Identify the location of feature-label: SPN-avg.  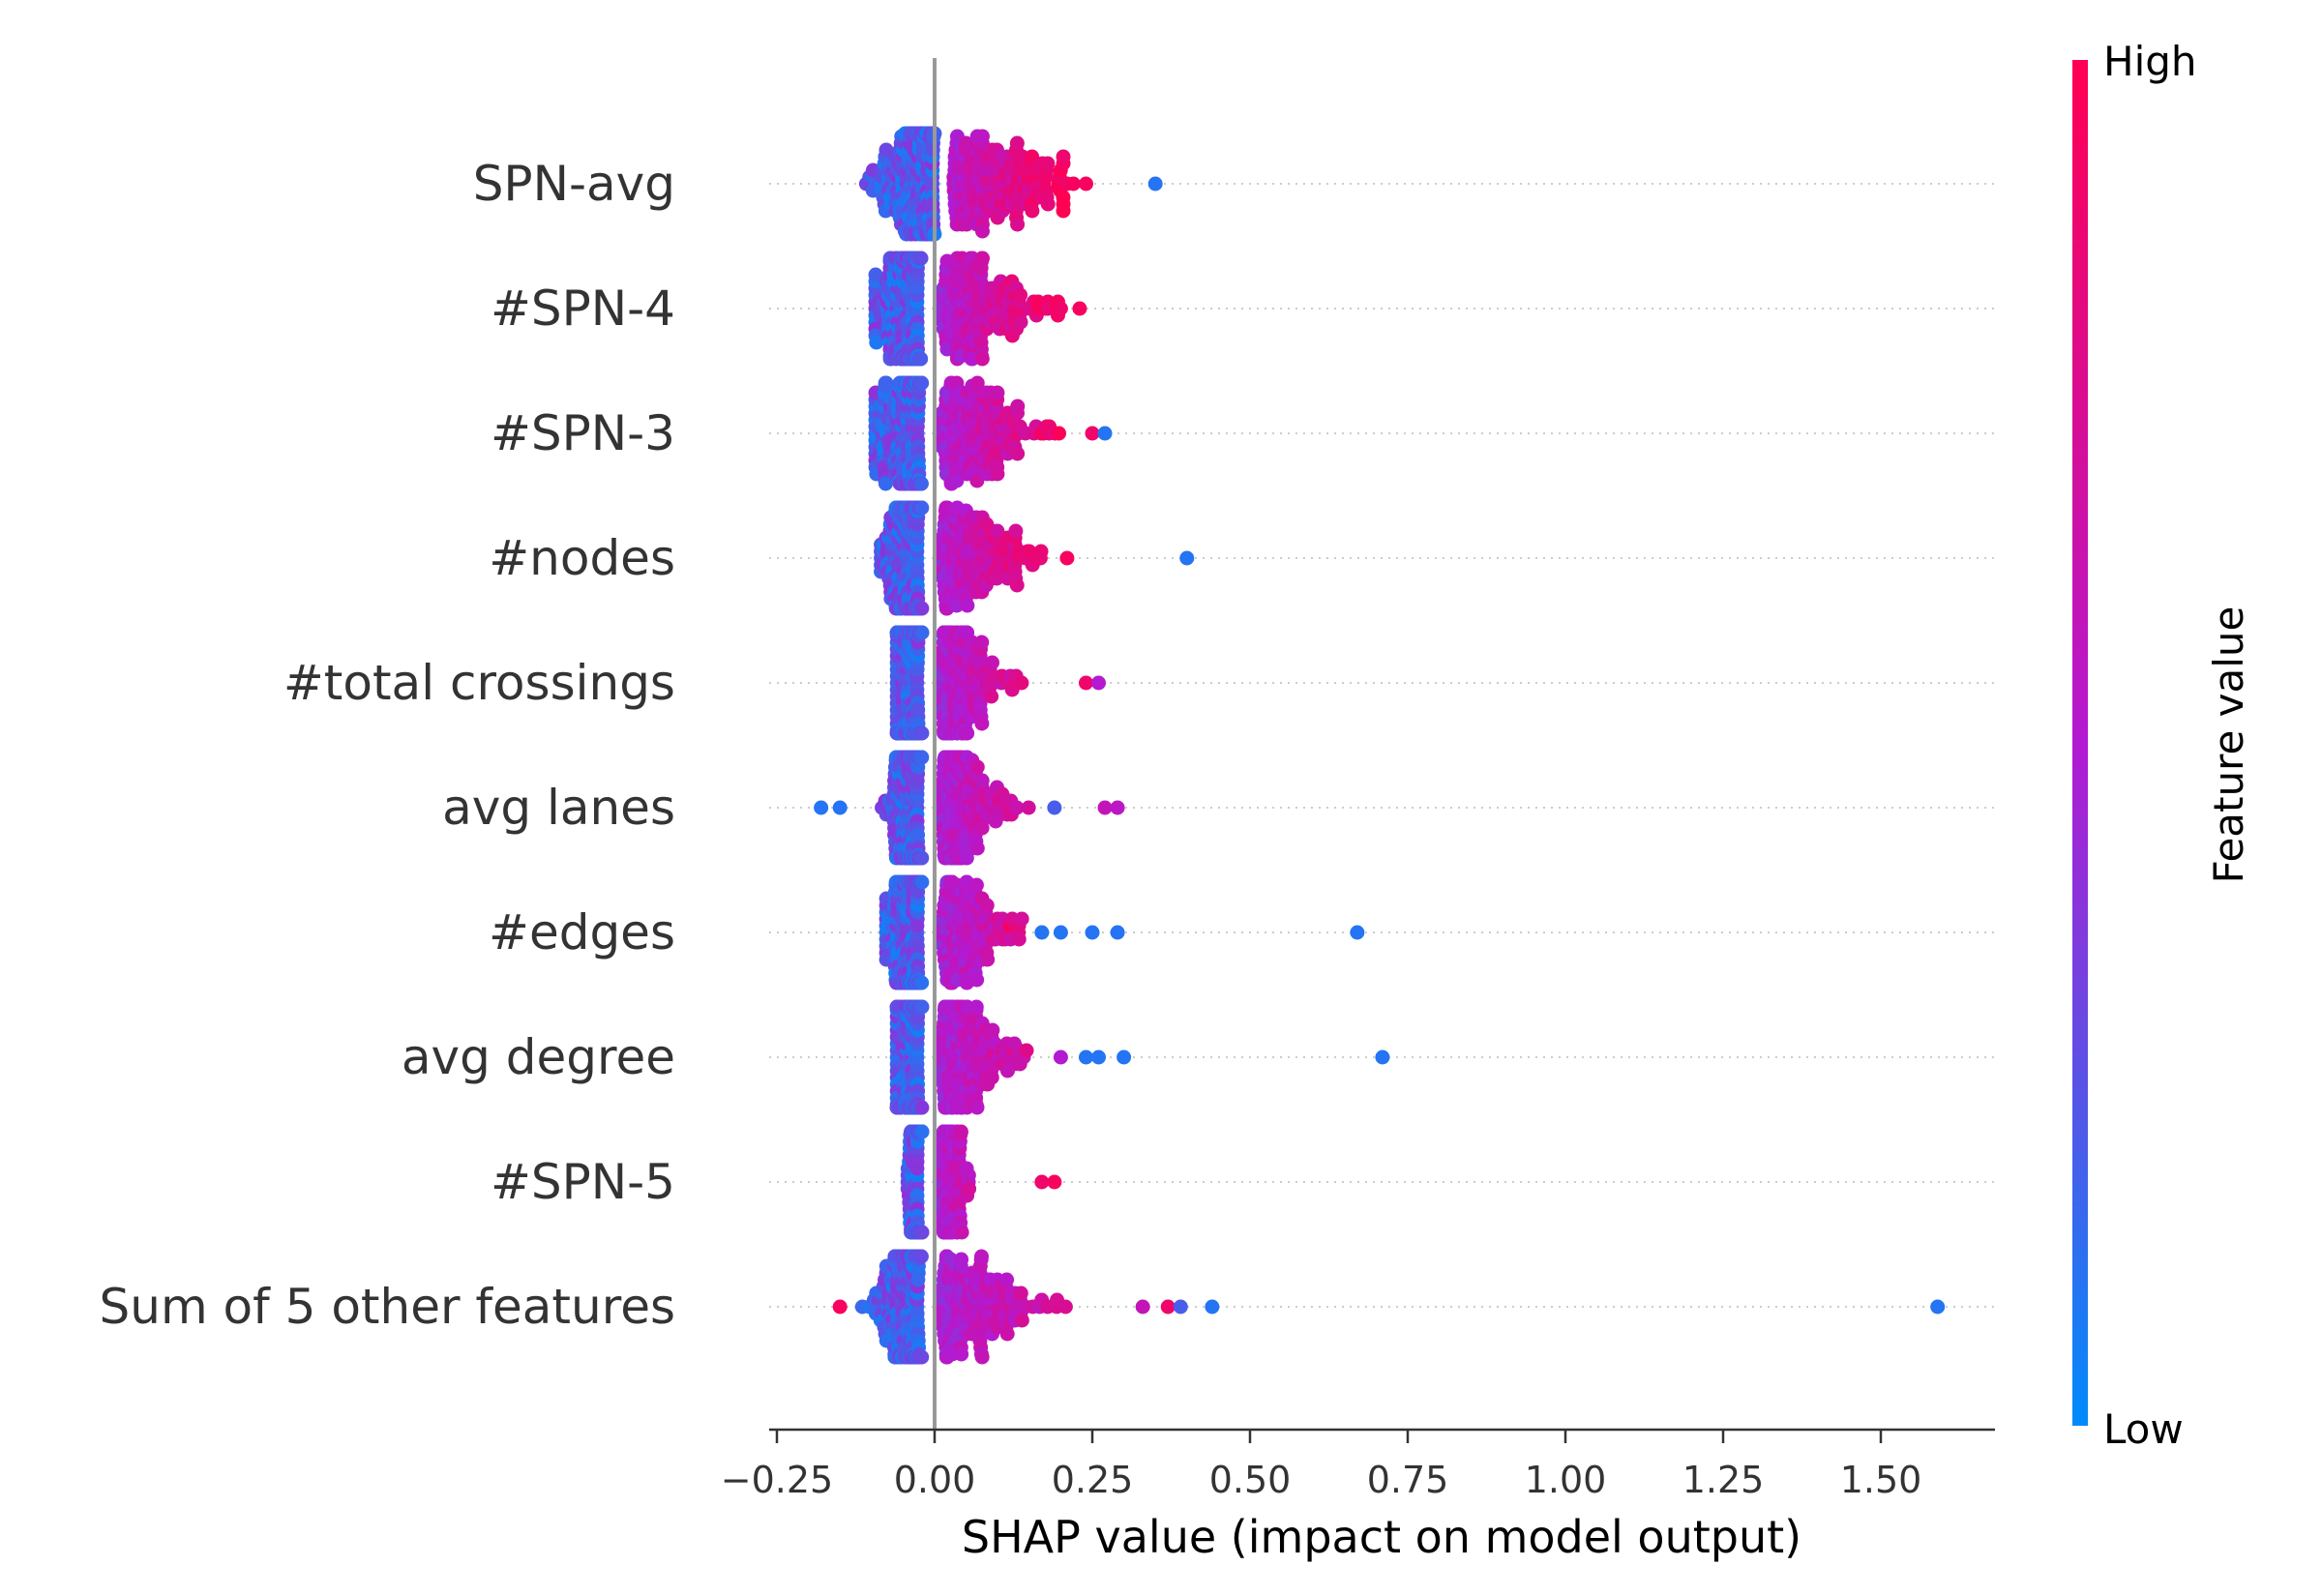
(574, 184).